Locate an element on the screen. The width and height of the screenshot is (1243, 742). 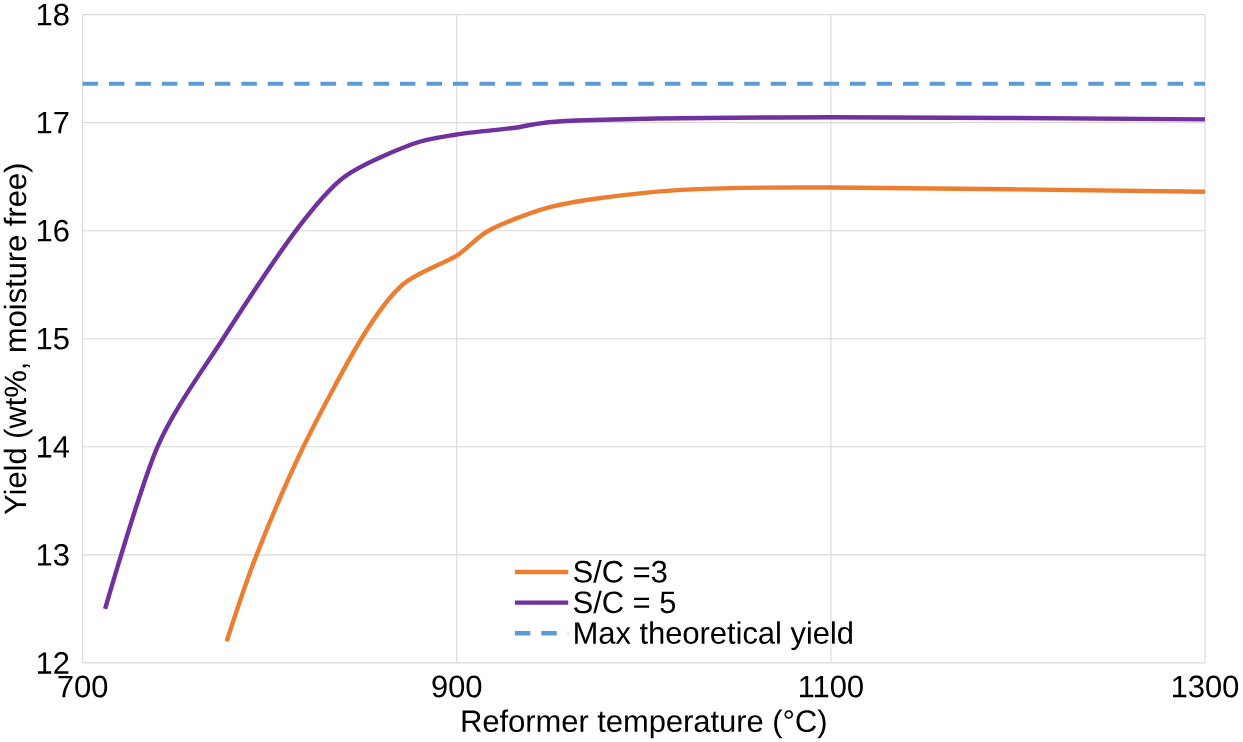
x-tick-label: 700 is located at coordinates (83, 686).